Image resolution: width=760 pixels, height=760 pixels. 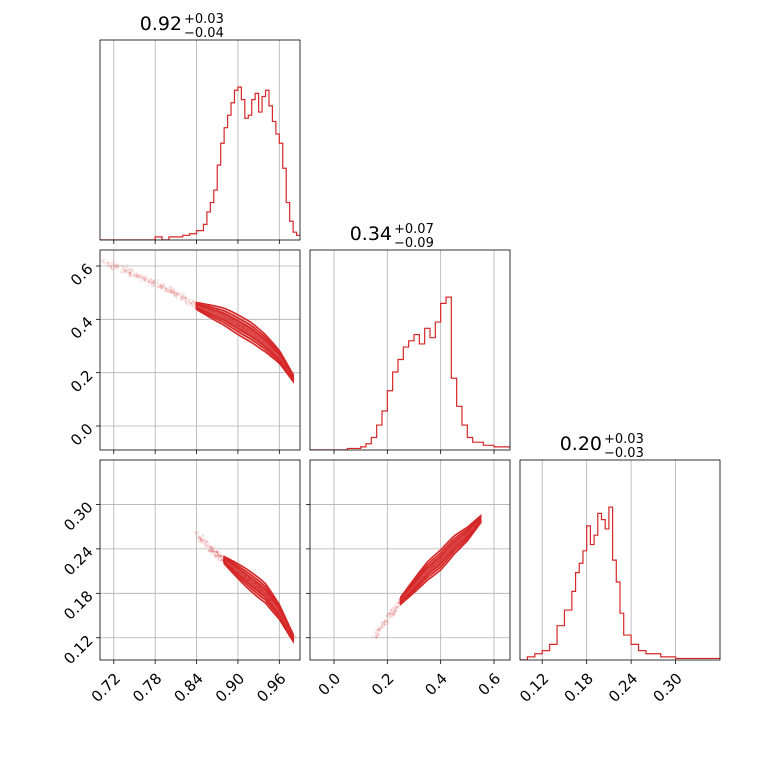 What do you see at coordinates (440, 560) in the screenshot?
I see `contour-level` at bounding box center [440, 560].